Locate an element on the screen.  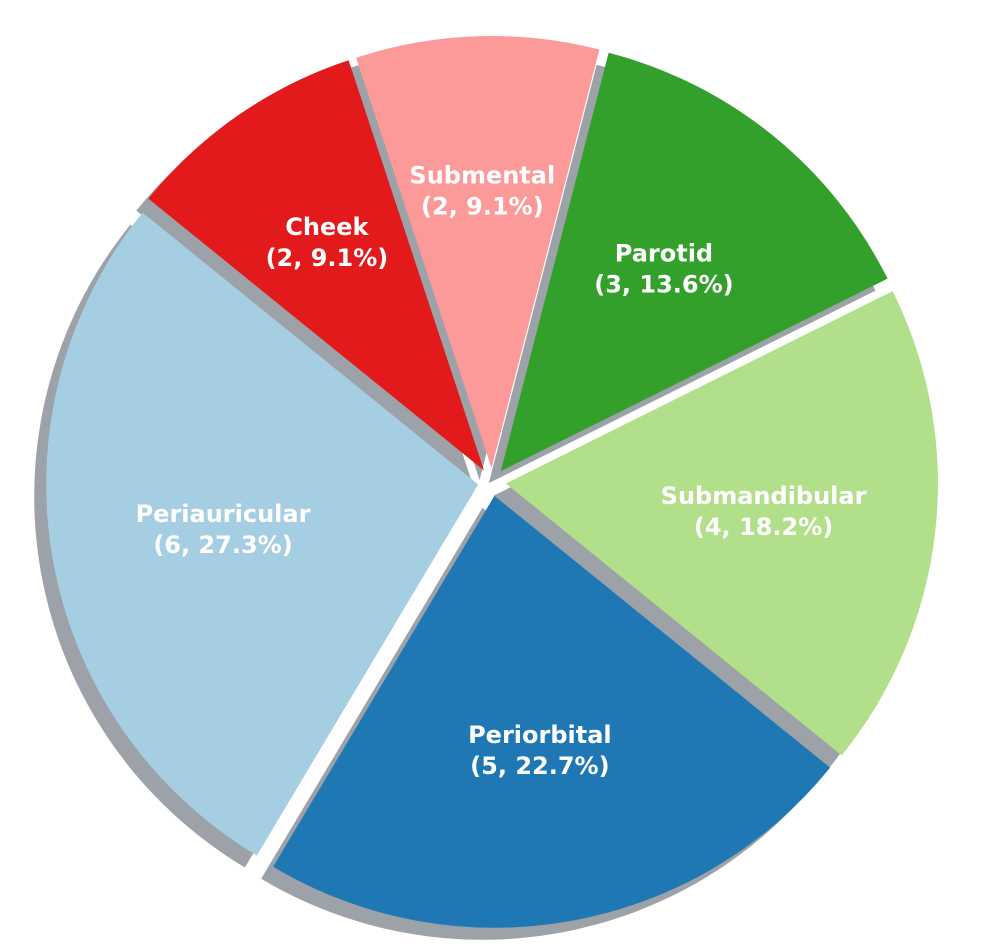
slice-value-label: (4, 18.2%) is located at coordinates (763, 527).